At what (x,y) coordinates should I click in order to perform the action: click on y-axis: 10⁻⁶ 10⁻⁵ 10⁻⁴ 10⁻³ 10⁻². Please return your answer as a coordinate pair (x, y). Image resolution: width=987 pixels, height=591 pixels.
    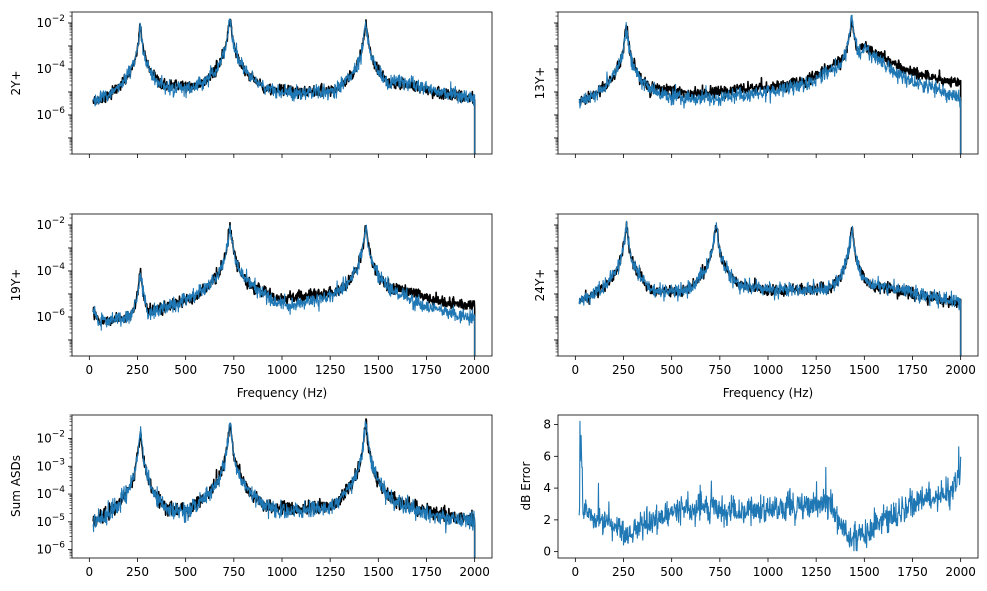
    Looking at the image, I should click on (54, 486).